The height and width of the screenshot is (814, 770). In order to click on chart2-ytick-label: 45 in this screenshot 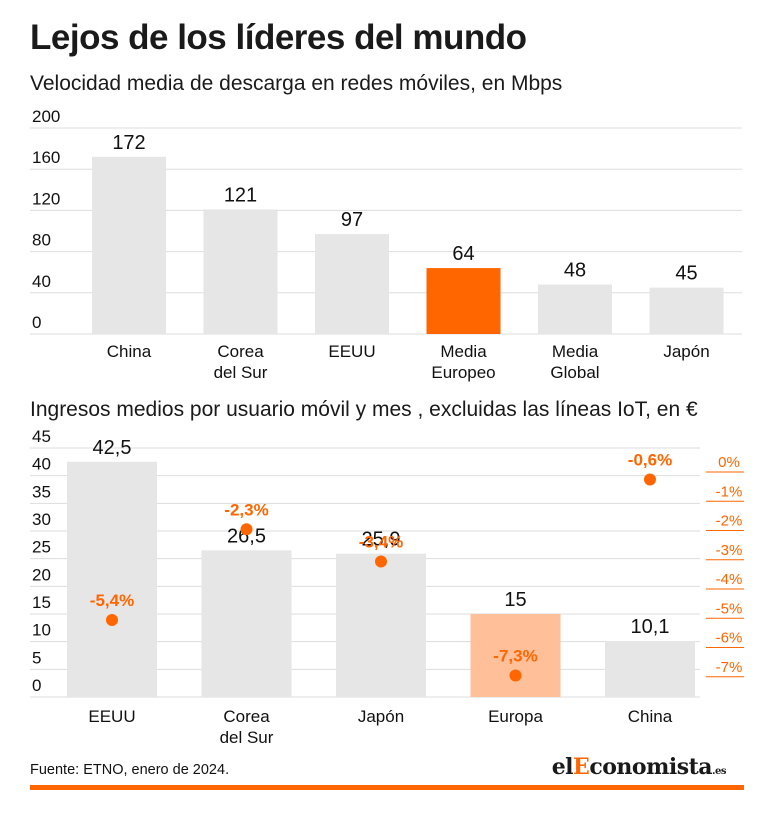, I will do `click(41, 436)`.